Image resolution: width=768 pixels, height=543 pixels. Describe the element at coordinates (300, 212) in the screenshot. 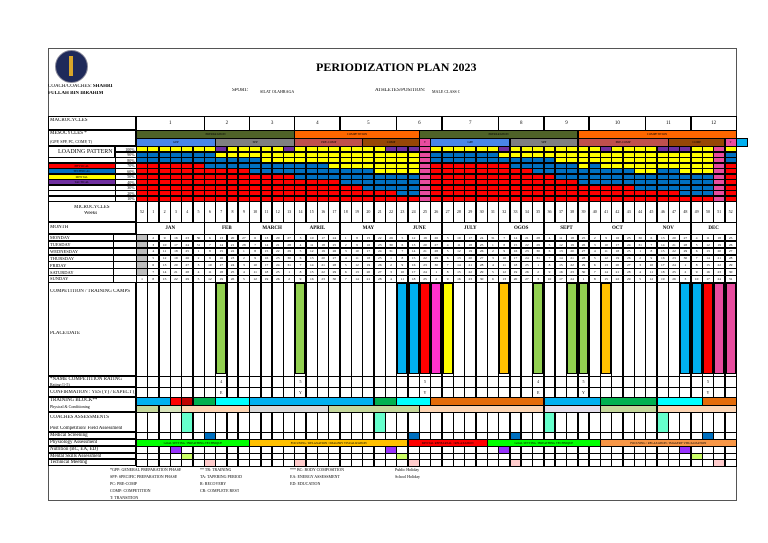

I see `microcycle-week: 14` at that location.